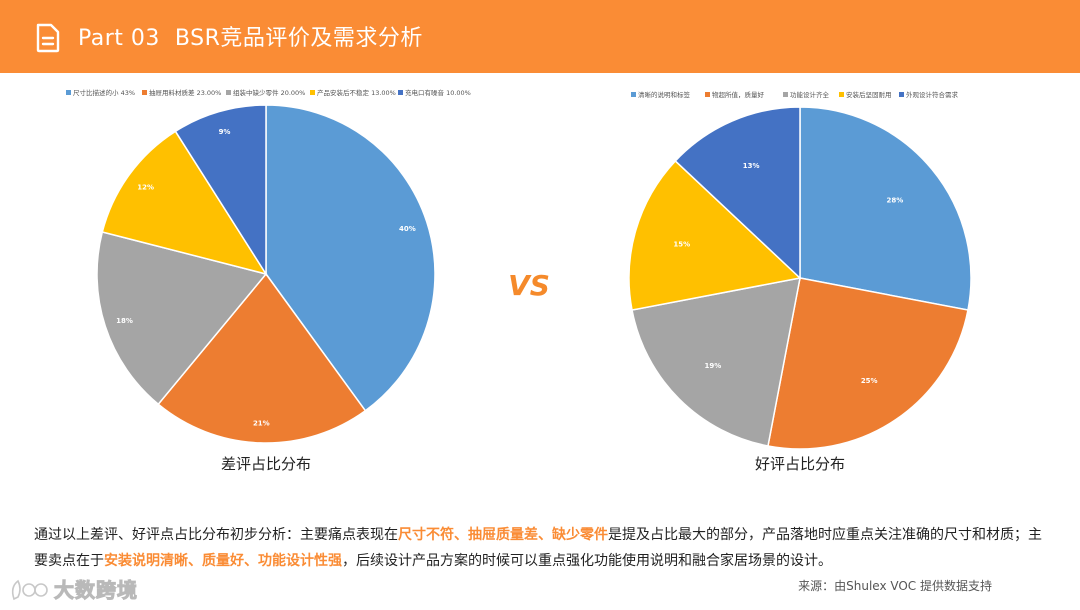  I want to click on watermark-logo-icon, so click(29, 589).